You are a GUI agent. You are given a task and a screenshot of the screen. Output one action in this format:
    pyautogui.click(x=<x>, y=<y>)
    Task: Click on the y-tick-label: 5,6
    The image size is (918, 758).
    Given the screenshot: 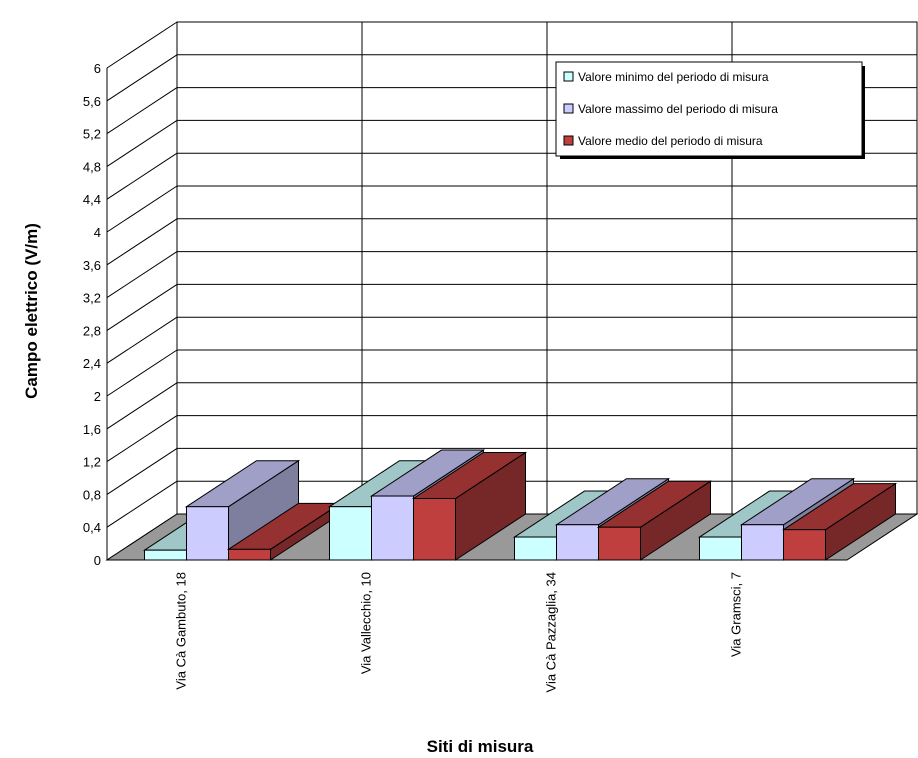 What is the action you would take?
    pyautogui.click(x=92, y=101)
    